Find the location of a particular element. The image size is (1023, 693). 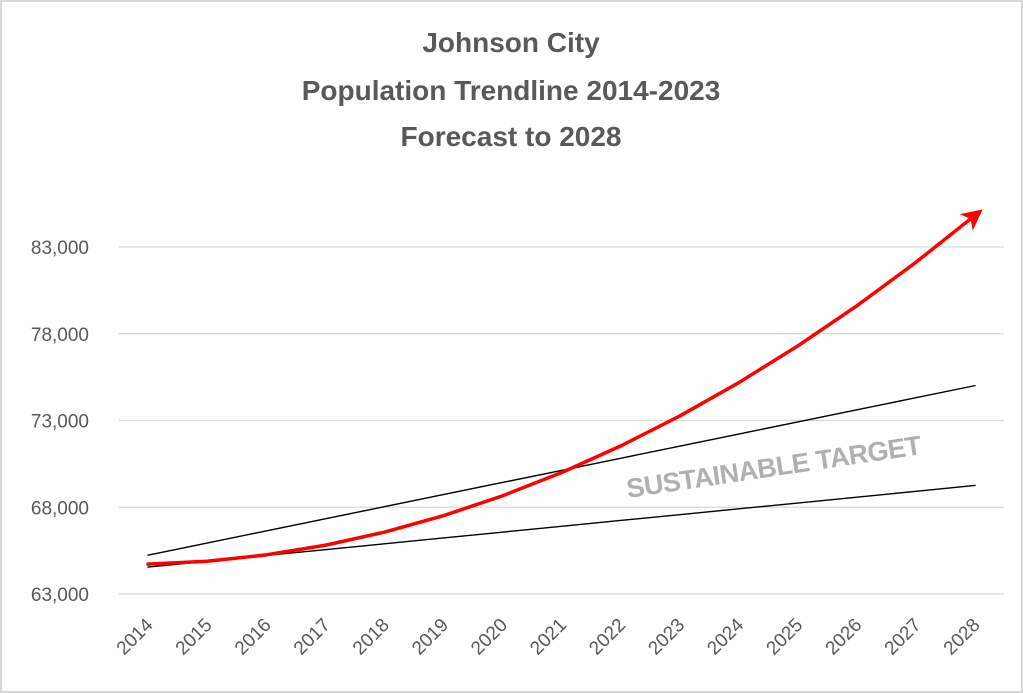

annotation-sustainable-target: SUSTAINABLE TARGET is located at coordinates (774, 467).